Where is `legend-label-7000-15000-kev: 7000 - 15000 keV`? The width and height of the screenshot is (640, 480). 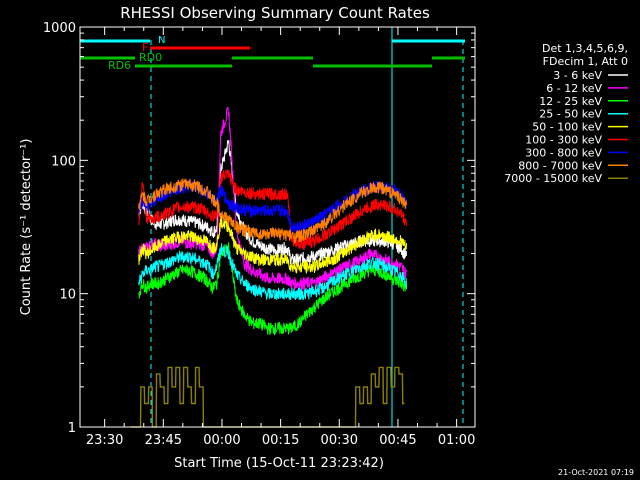 legend-label-7000-15000-kev: 7000 - 15000 keV is located at coordinates (553, 178).